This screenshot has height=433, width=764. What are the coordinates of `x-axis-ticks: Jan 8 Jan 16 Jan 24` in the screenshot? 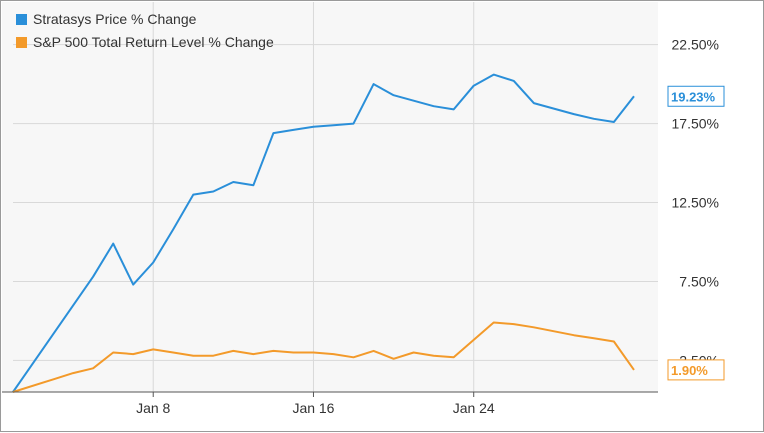 It's located at (315, 404).